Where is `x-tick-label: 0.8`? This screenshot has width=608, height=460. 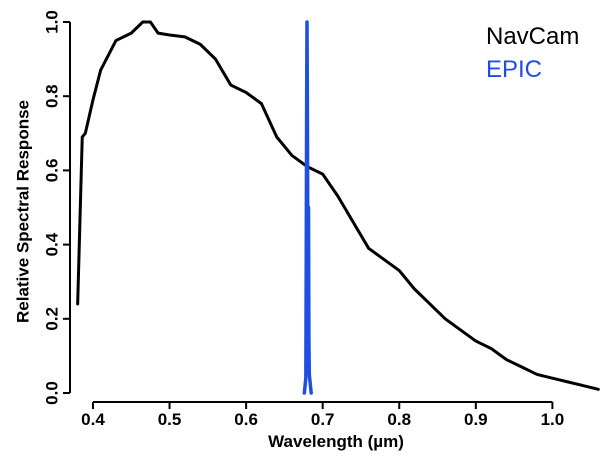 x-tick-label: 0.8 is located at coordinates (399, 419).